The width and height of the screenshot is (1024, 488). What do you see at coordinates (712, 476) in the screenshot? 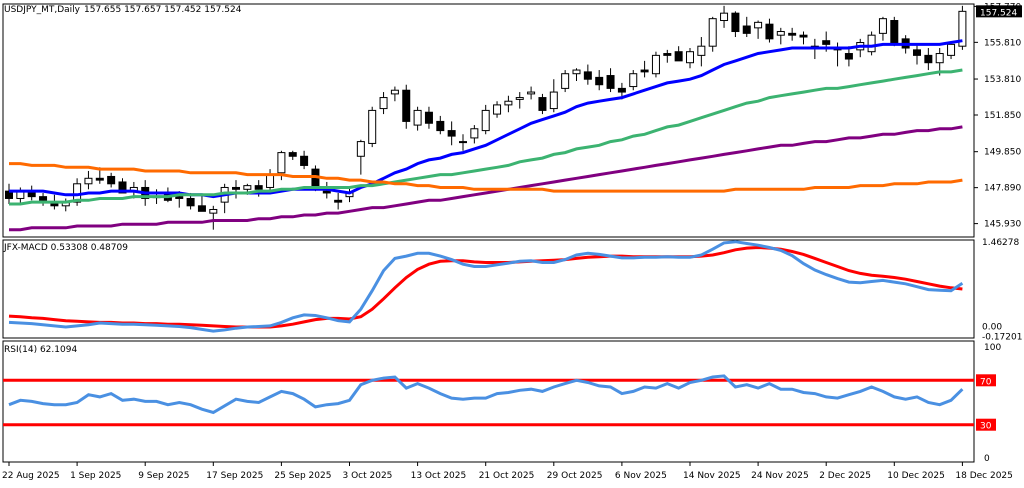
I see `time-axis-label: 14 Nov 2025` at bounding box center [712, 476].